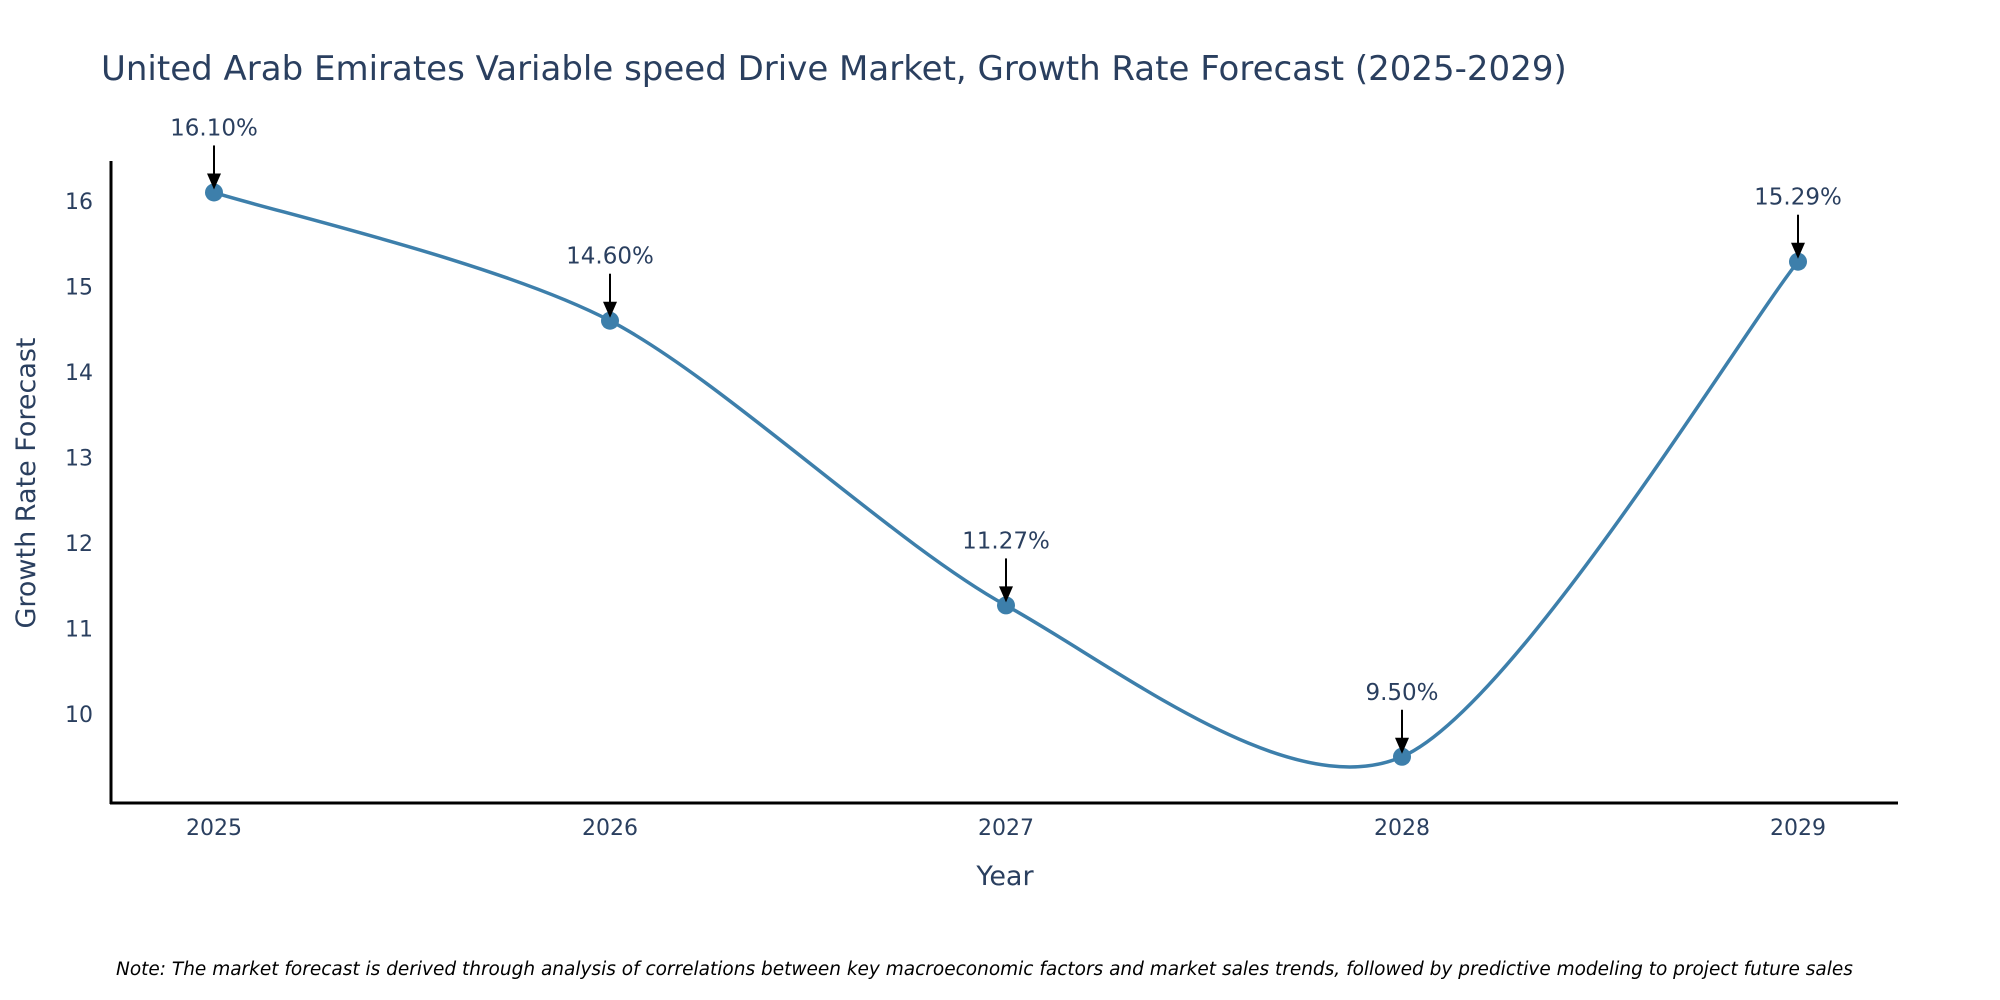  Describe the element at coordinates (79, 715) in the screenshot. I see `y-tick-label: 10` at that location.